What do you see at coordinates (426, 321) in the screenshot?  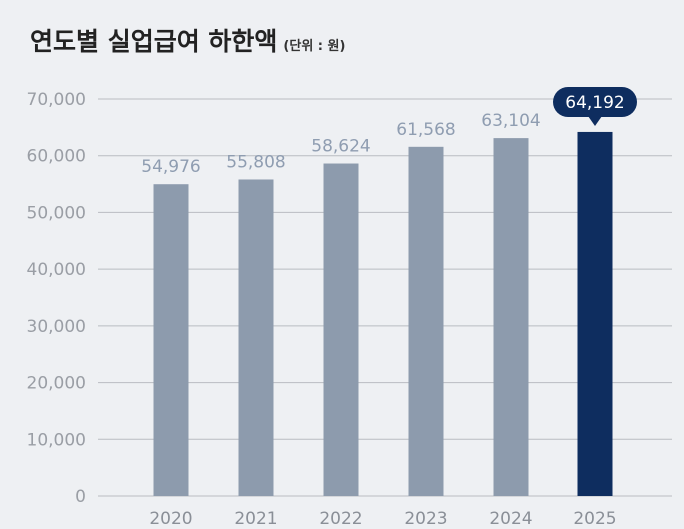 I see `bar-2023` at bounding box center [426, 321].